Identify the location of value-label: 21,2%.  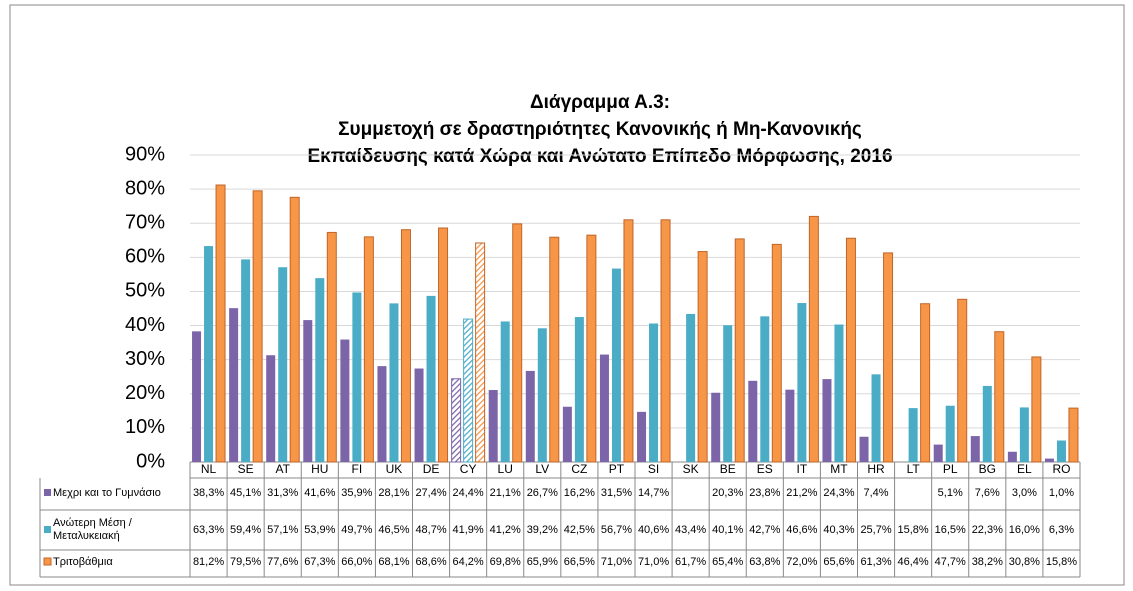
(801, 493).